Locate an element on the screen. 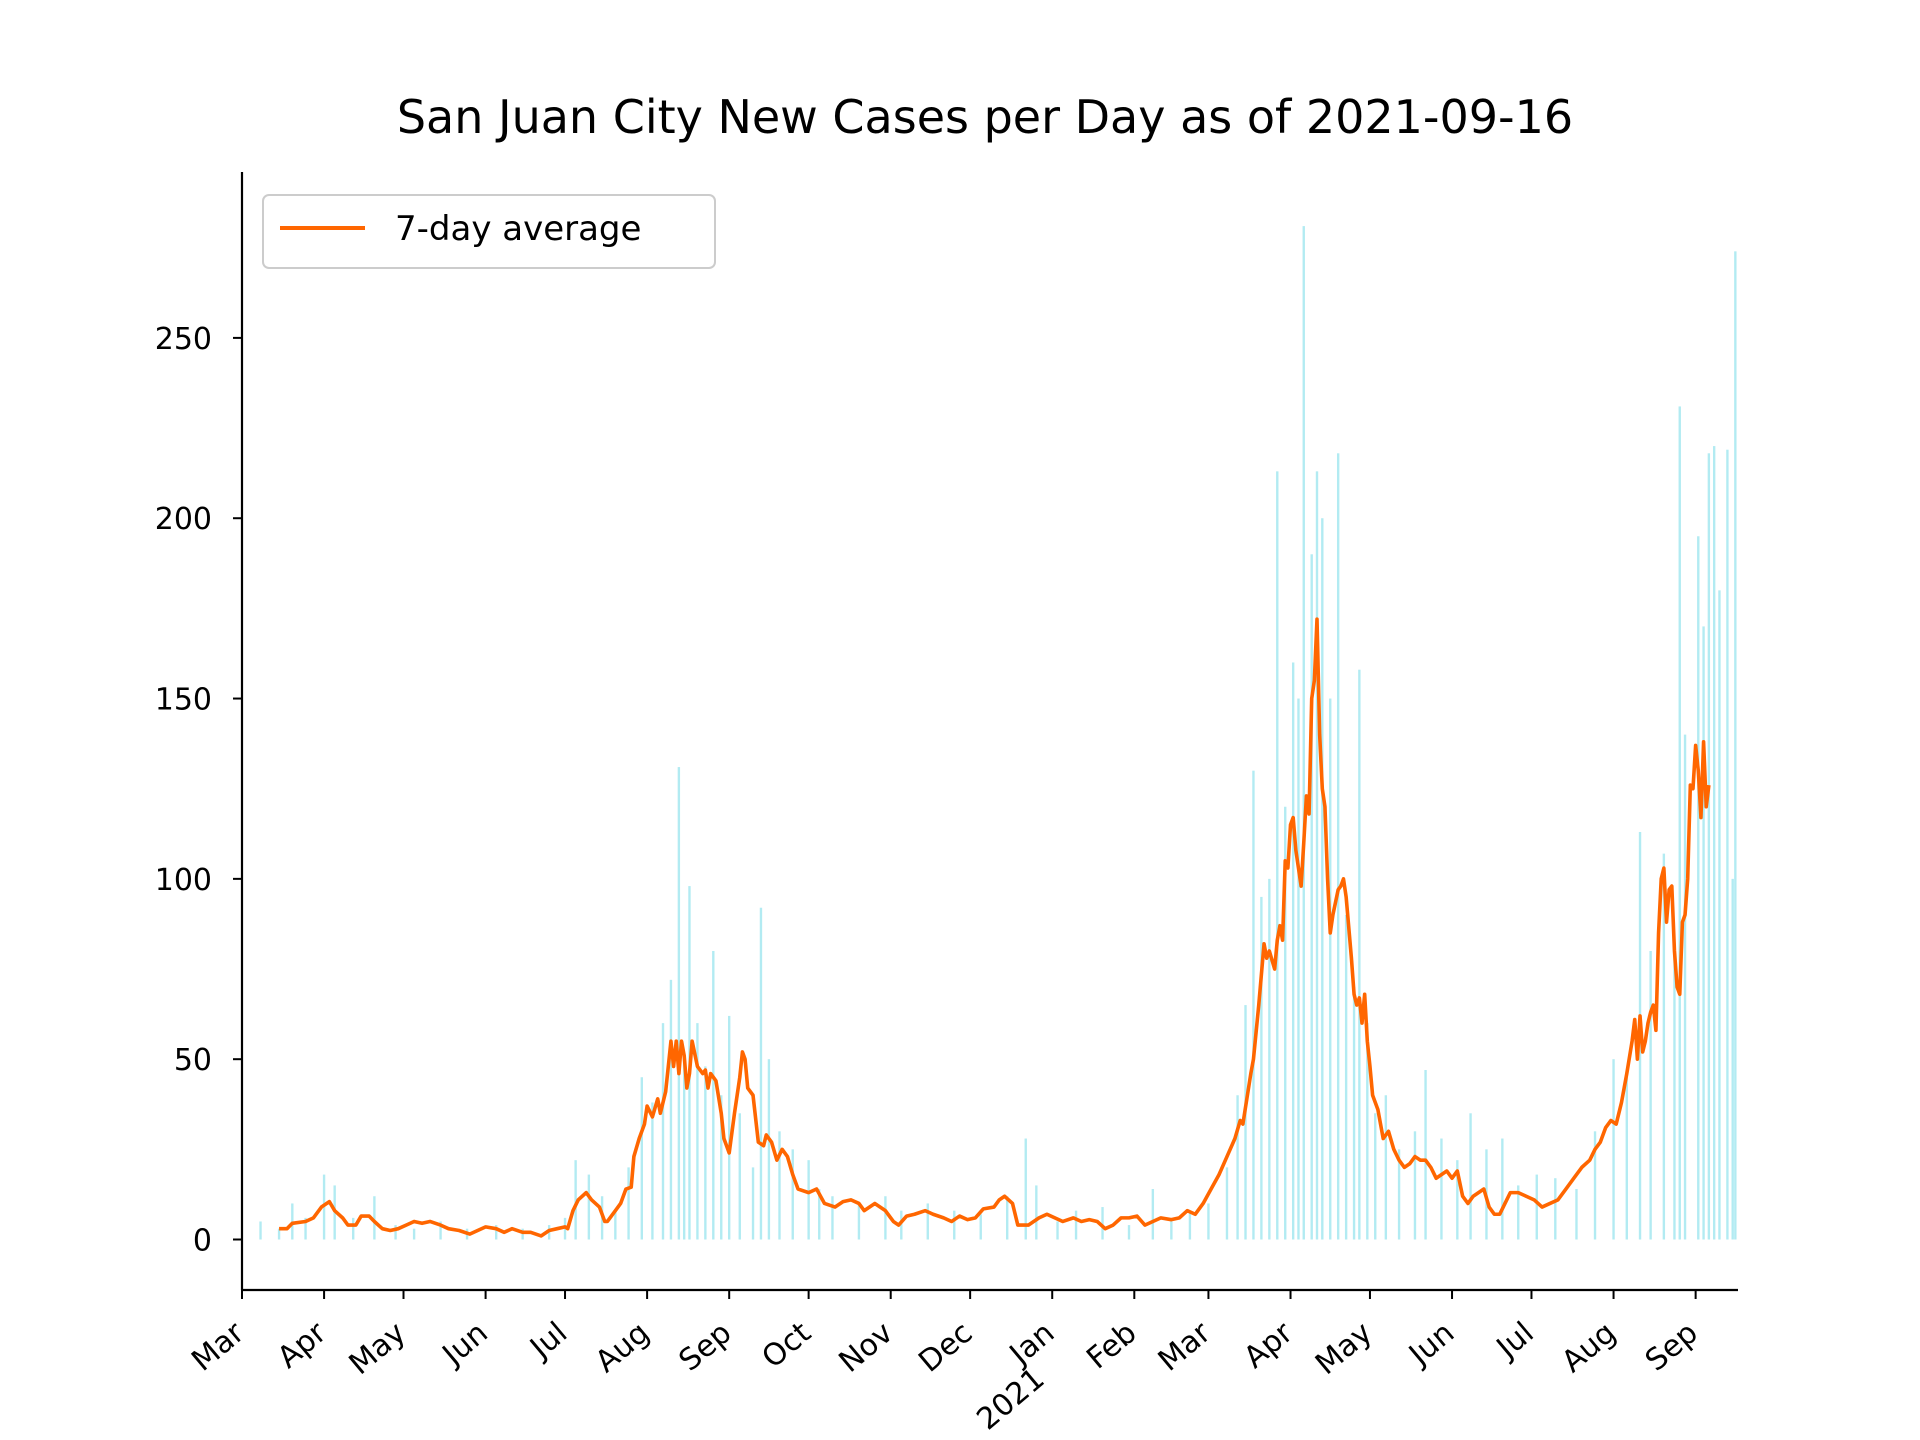 The height and width of the screenshot is (1440, 1920). x-tick-label: Nov is located at coordinates (865, 1347).